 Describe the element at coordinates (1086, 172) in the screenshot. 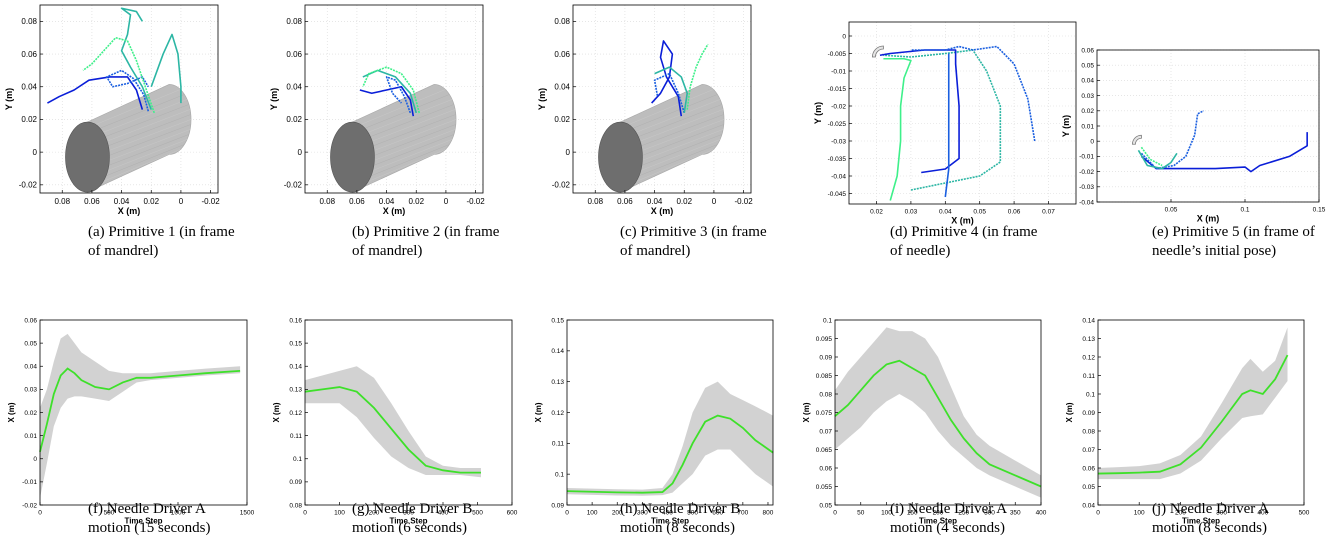

I see `y-tick-label: -0.02` at that location.